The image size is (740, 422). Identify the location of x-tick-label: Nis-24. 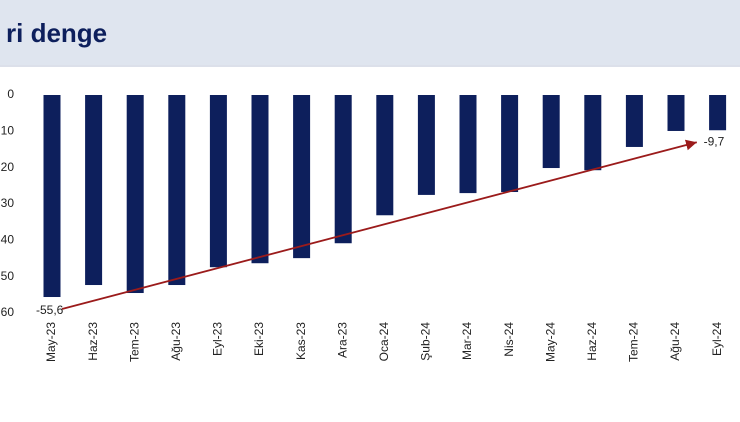
(509, 339).